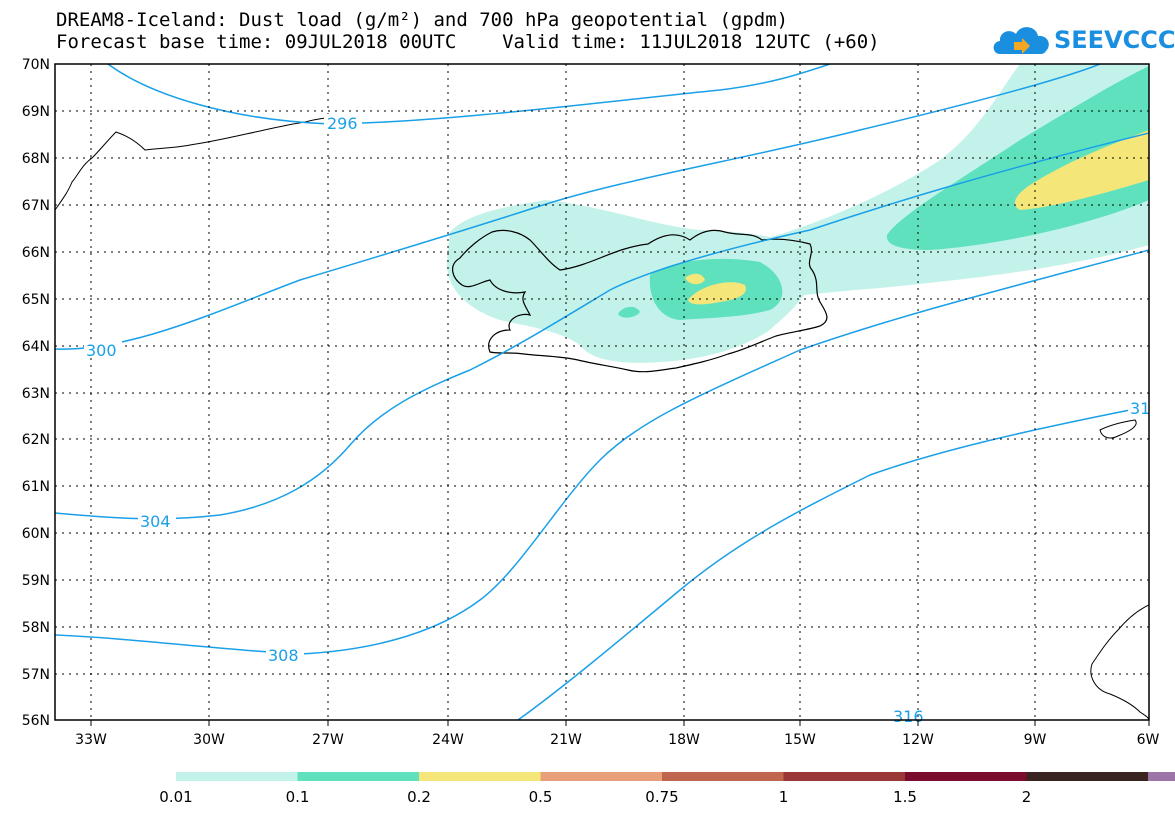 The image size is (1175, 815). Describe the element at coordinates (36, 534) in the screenshot. I see `lat-label-60n: 60N` at that location.